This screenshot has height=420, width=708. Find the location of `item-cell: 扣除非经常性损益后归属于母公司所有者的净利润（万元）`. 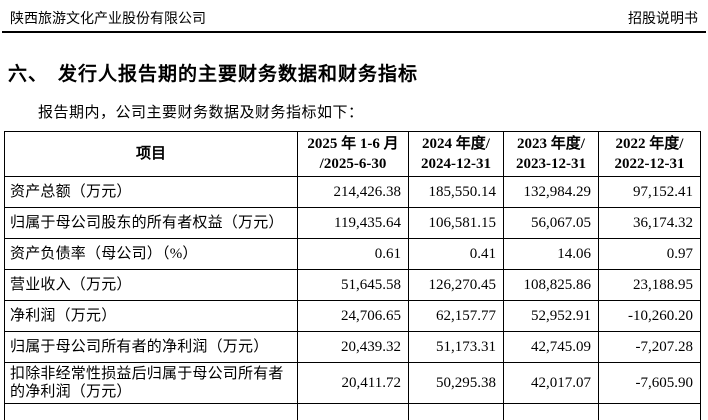

item-cell: 扣除非经常性损益后归属于母公司所有者的净利润（万元） is located at coordinates (151, 383).